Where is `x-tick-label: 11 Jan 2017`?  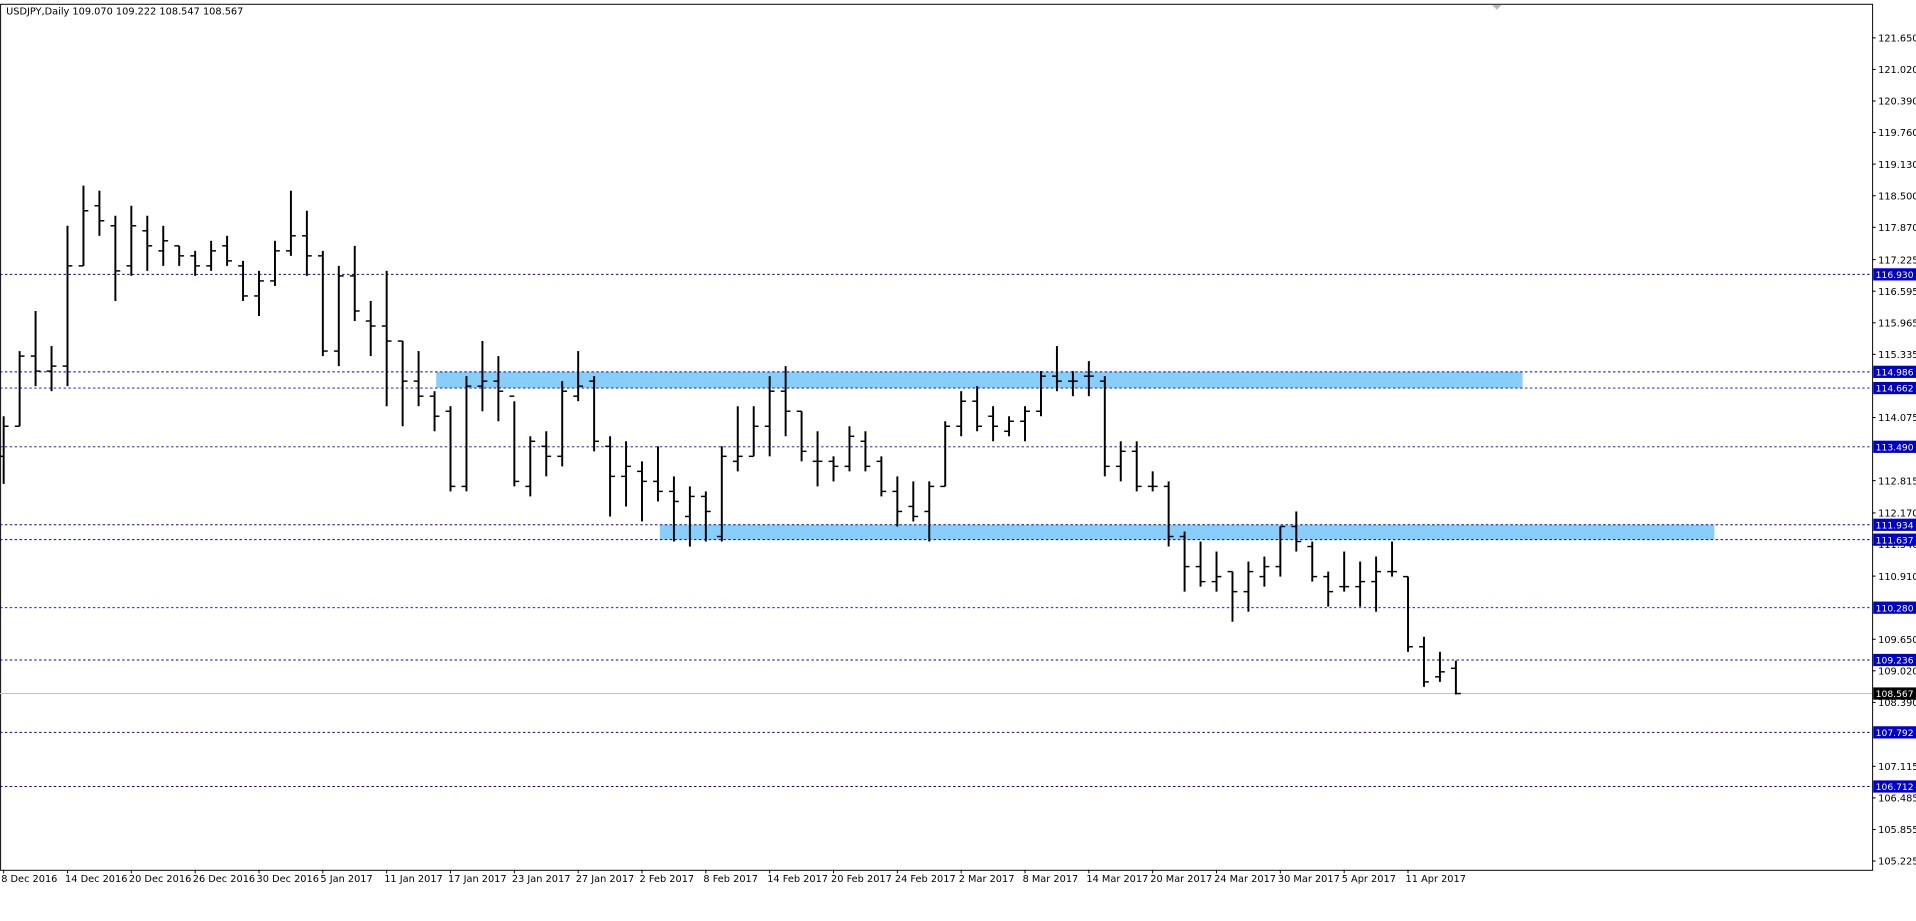
x-tick-label: 11 Jan 2017 is located at coordinates (413, 879).